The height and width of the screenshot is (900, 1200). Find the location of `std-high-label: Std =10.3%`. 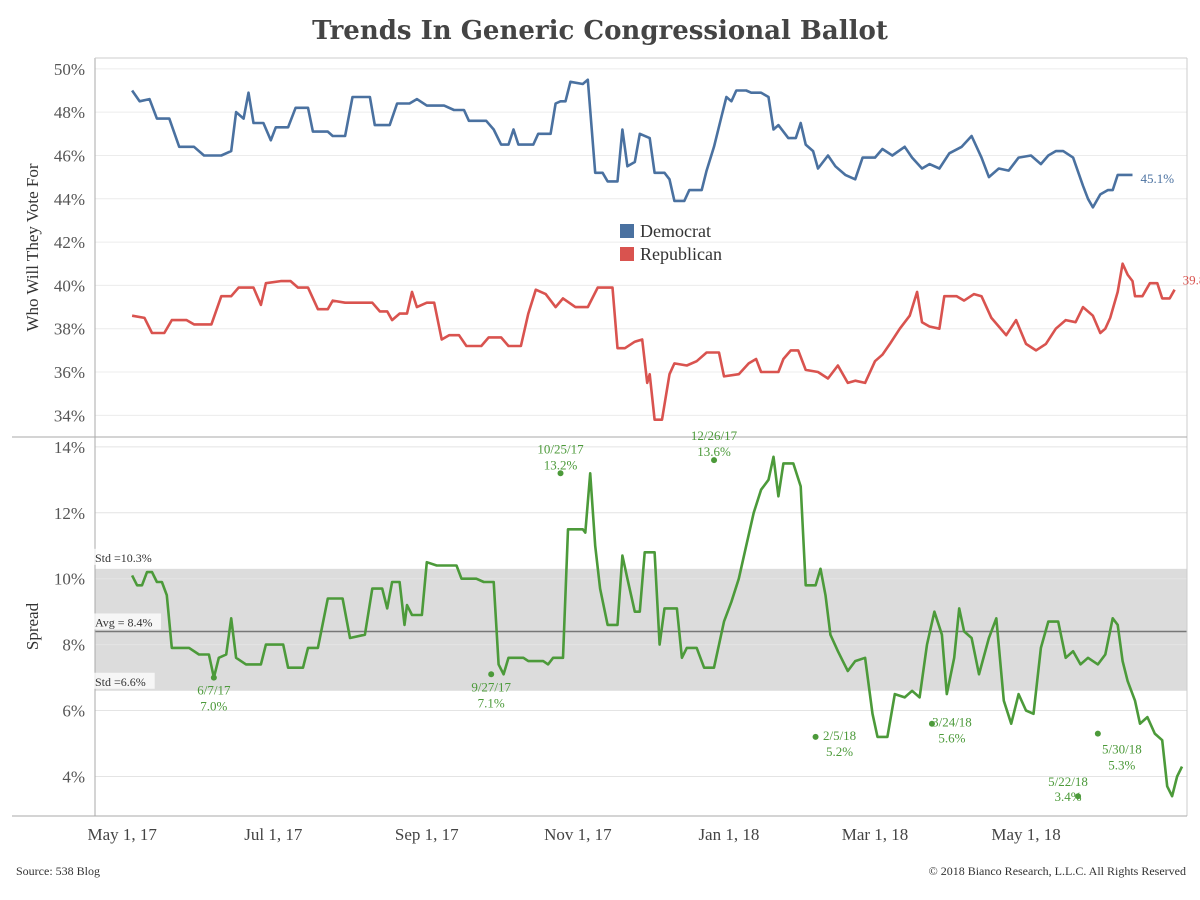

std-high-label: Std =10.3% is located at coordinates (123, 558).